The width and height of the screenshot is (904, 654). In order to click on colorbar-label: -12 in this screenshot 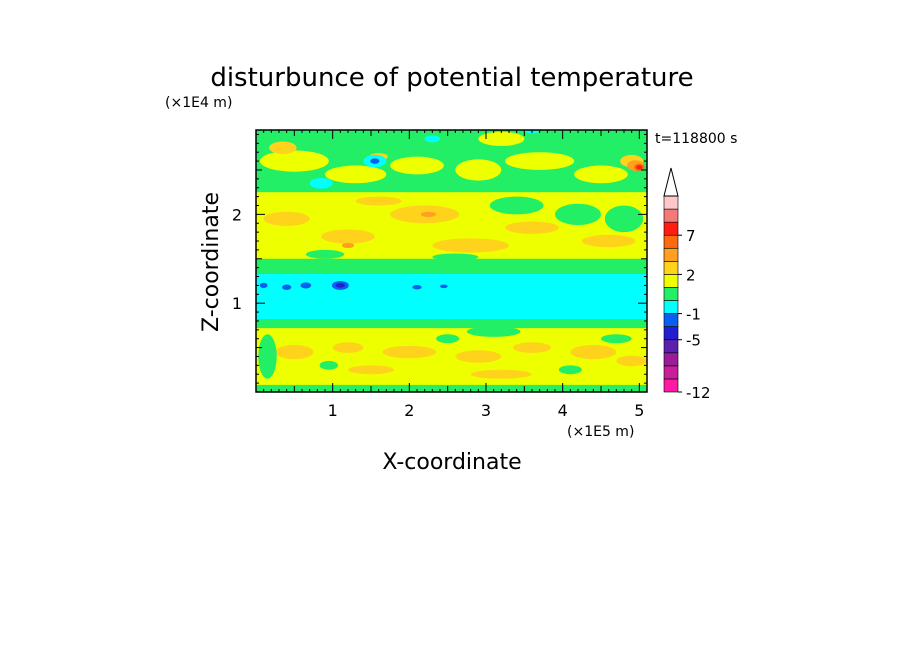, I will do `click(698, 393)`.